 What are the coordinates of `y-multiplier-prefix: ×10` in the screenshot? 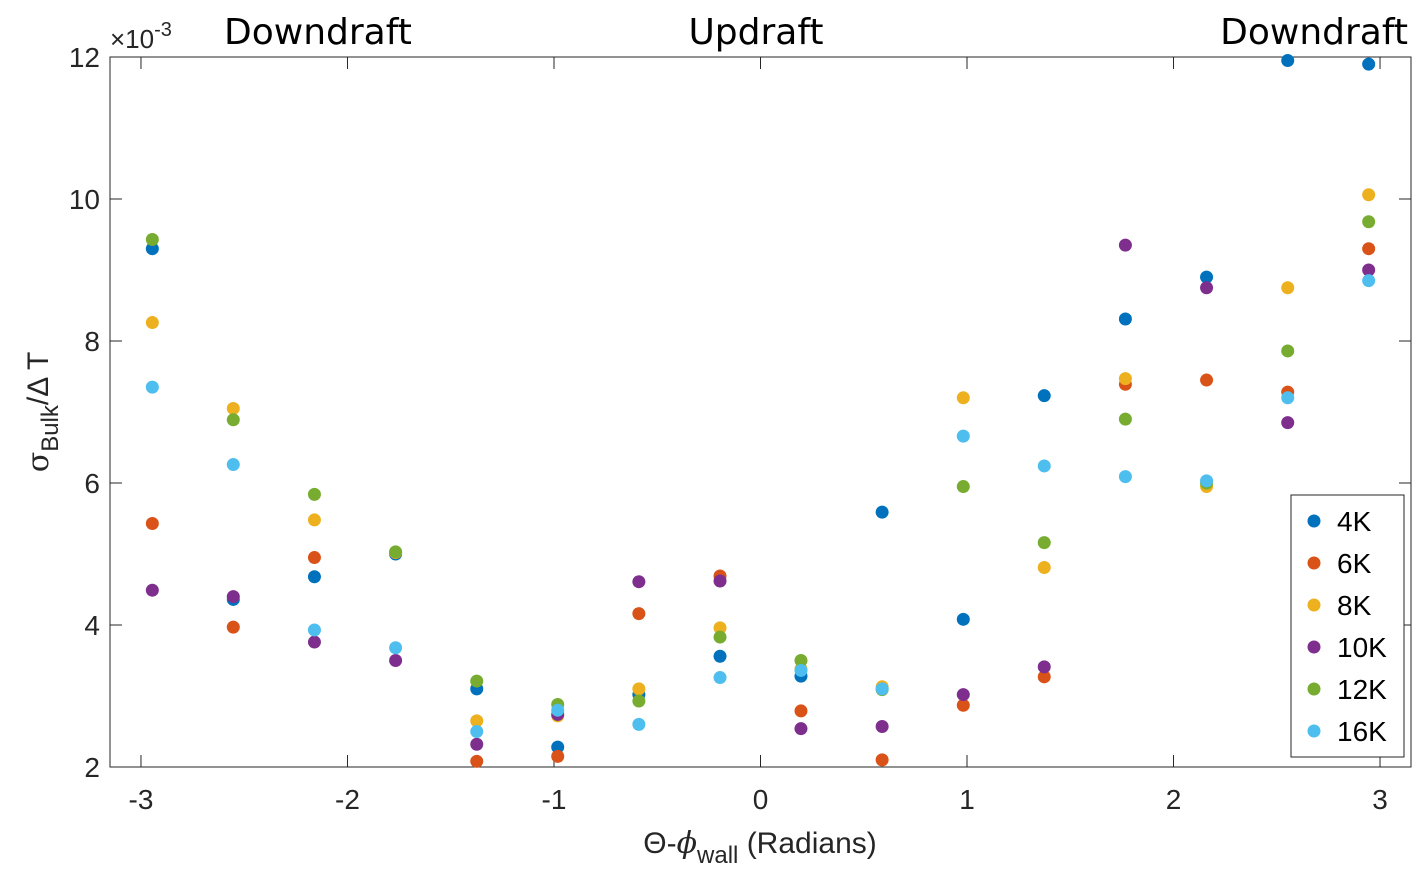 It's located at (132, 39).